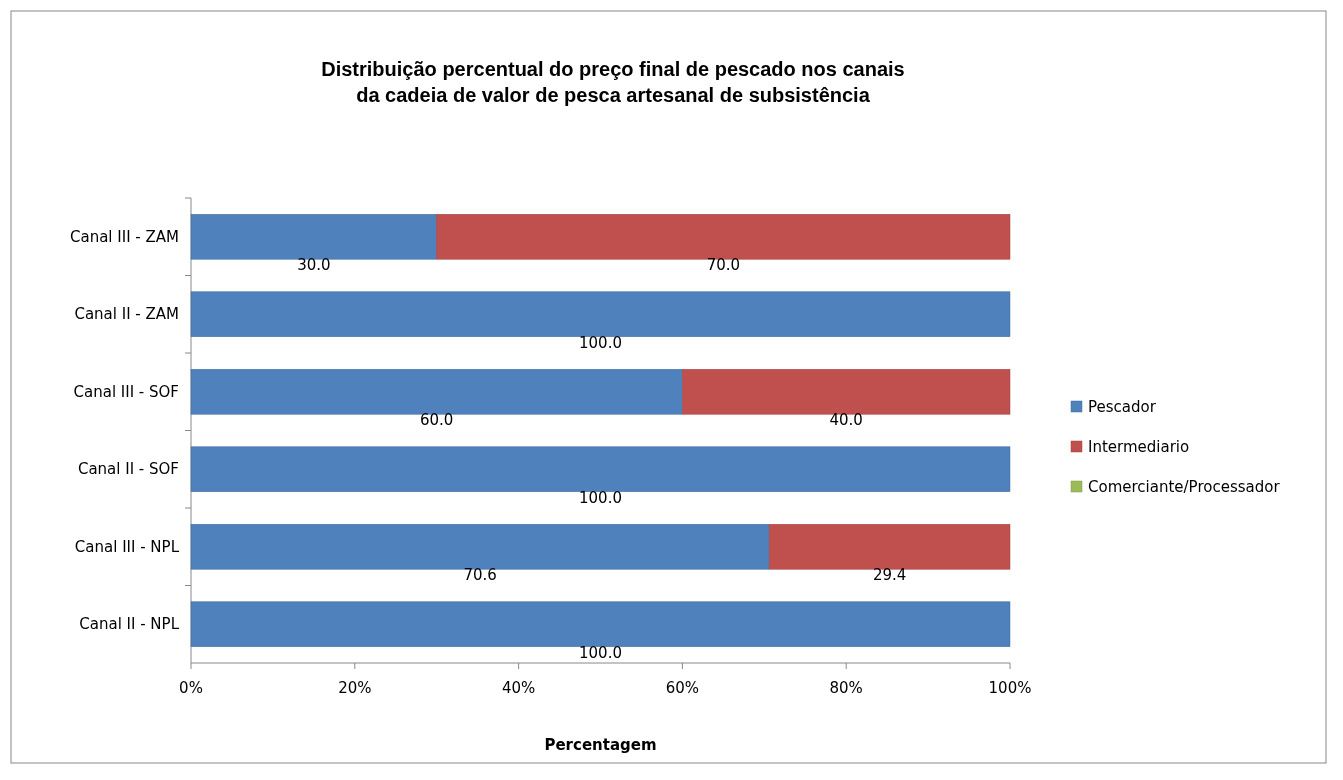 Image resolution: width=1343 pixels, height=780 pixels. What do you see at coordinates (314, 265) in the screenshot?
I see `data-label: 30.0` at bounding box center [314, 265].